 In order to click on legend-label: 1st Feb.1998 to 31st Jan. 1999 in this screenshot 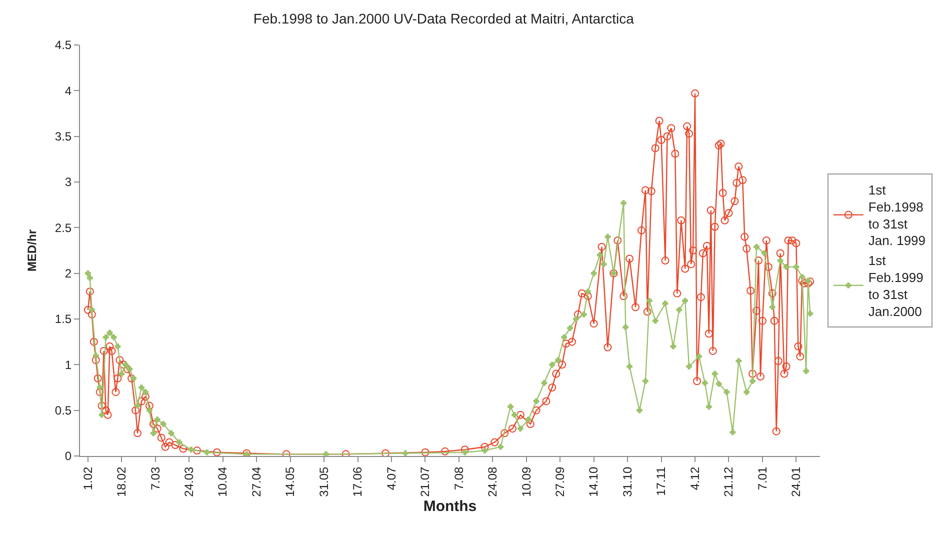, I will do `click(897, 215)`.